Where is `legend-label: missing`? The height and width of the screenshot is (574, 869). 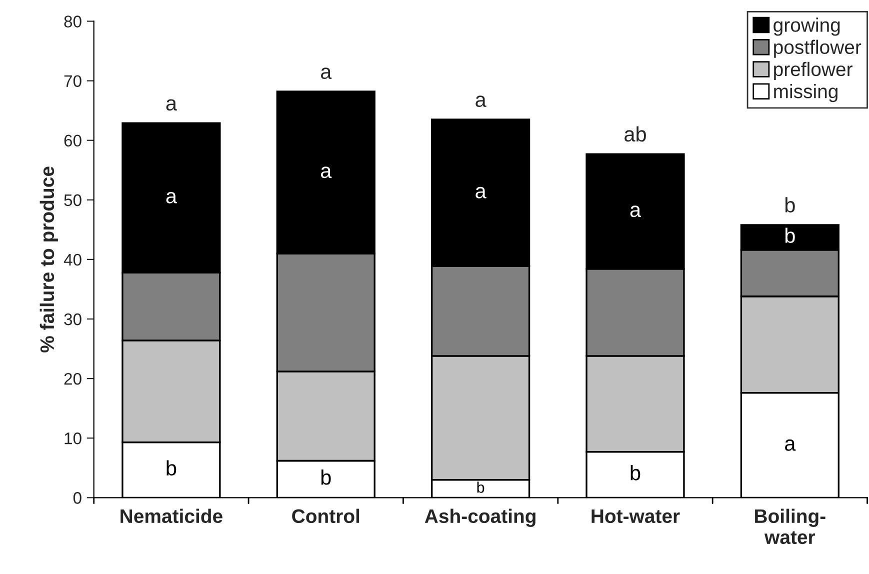 legend-label: missing is located at coordinates (806, 93).